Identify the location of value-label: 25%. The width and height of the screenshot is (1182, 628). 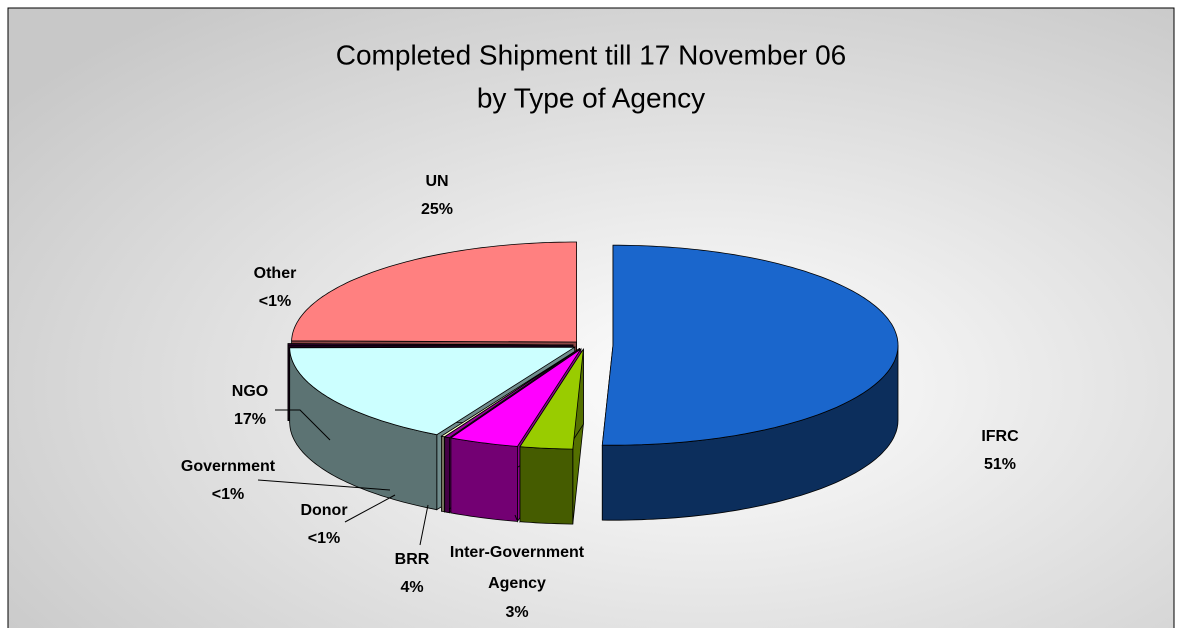
(437, 209).